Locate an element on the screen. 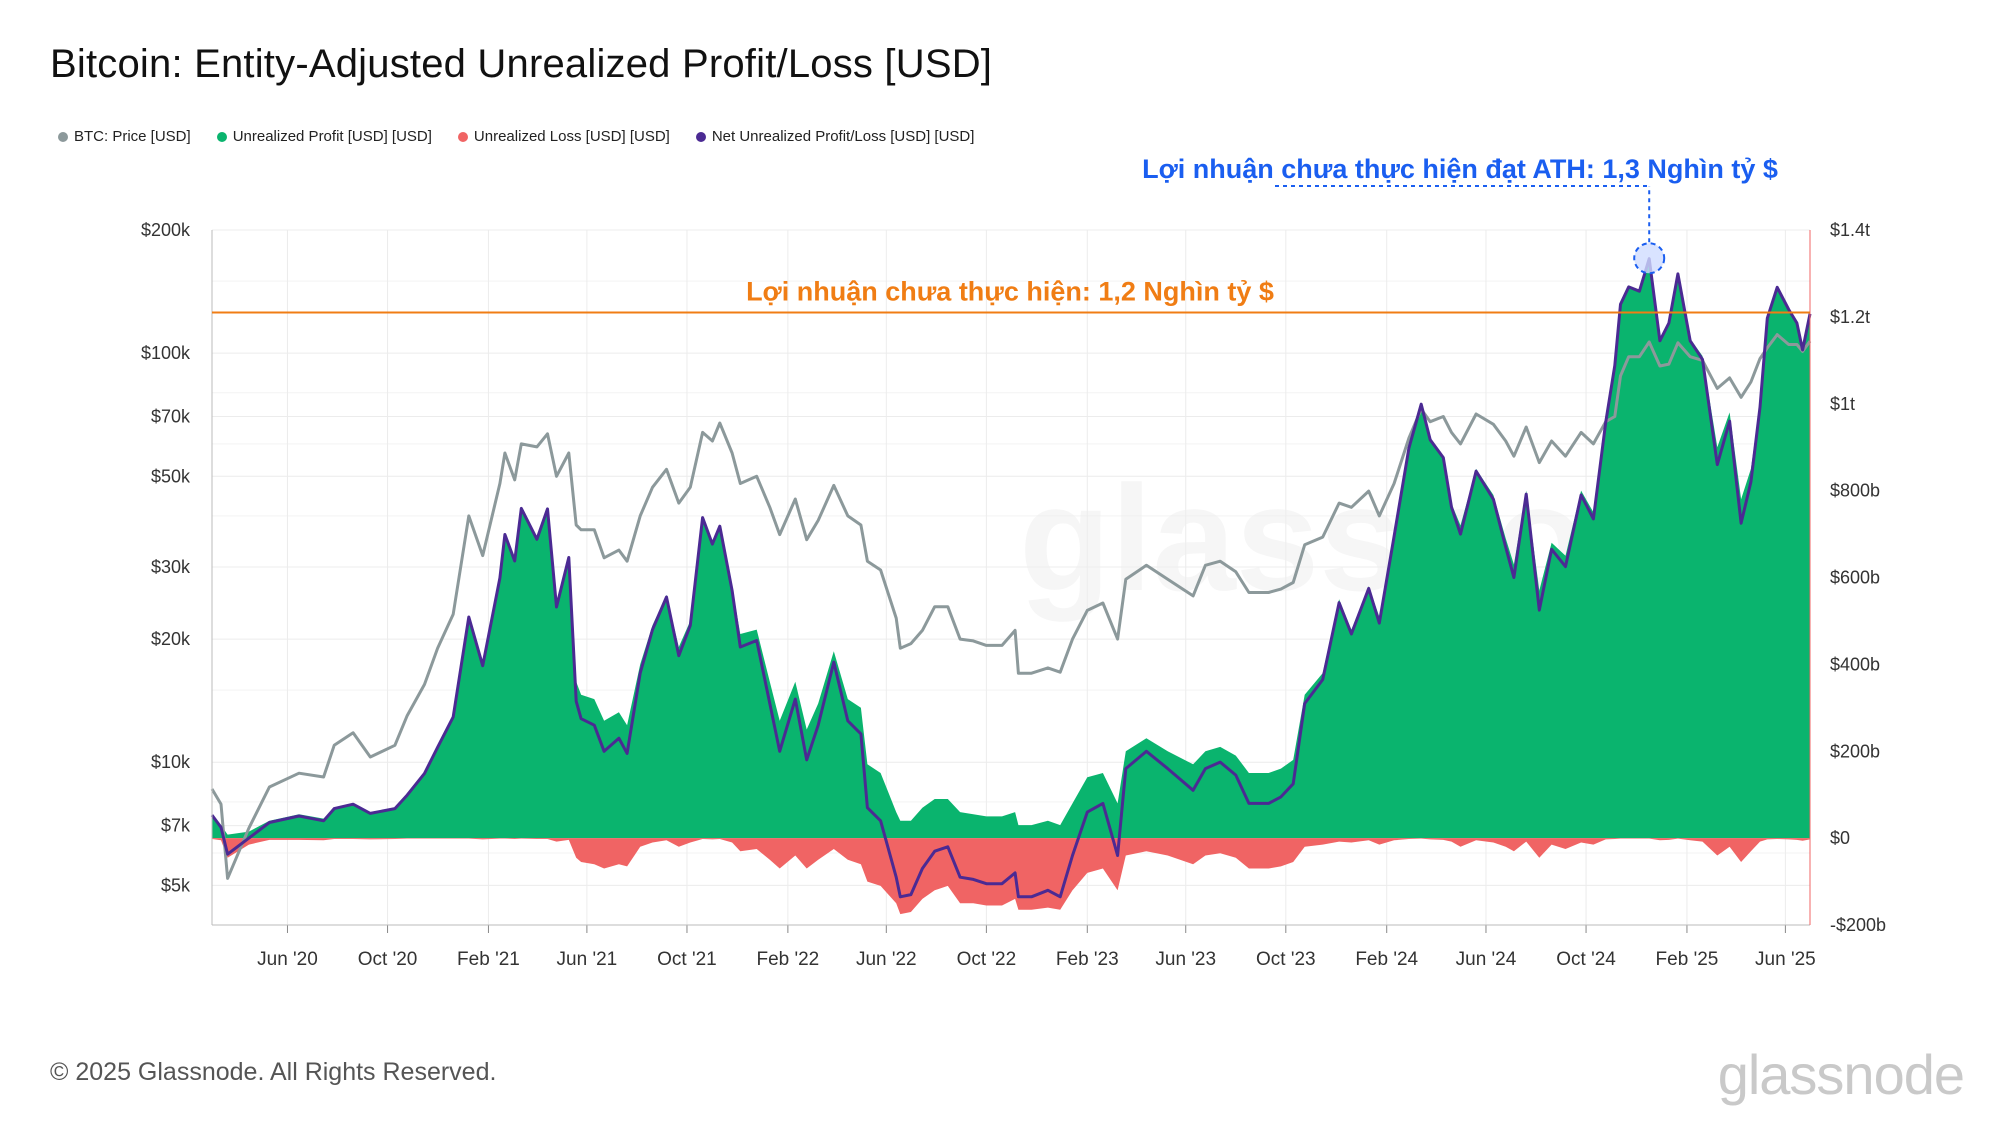  x-tick-label: Oct '24 is located at coordinates (1586, 959).